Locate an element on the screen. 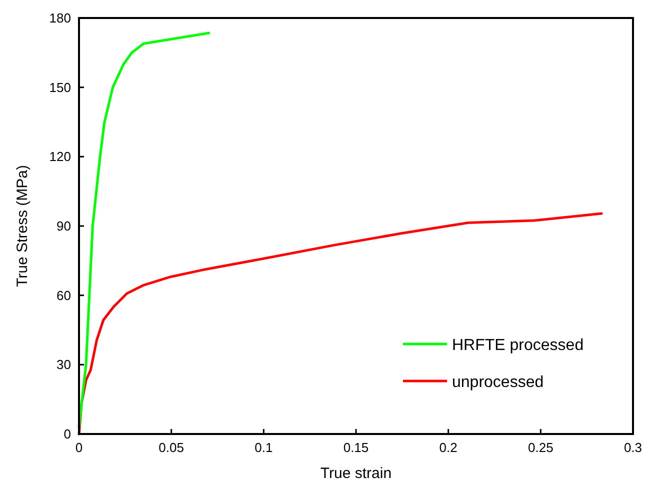 The height and width of the screenshot is (486, 657). y-tick-label: 30 is located at coordinates (63, 364).